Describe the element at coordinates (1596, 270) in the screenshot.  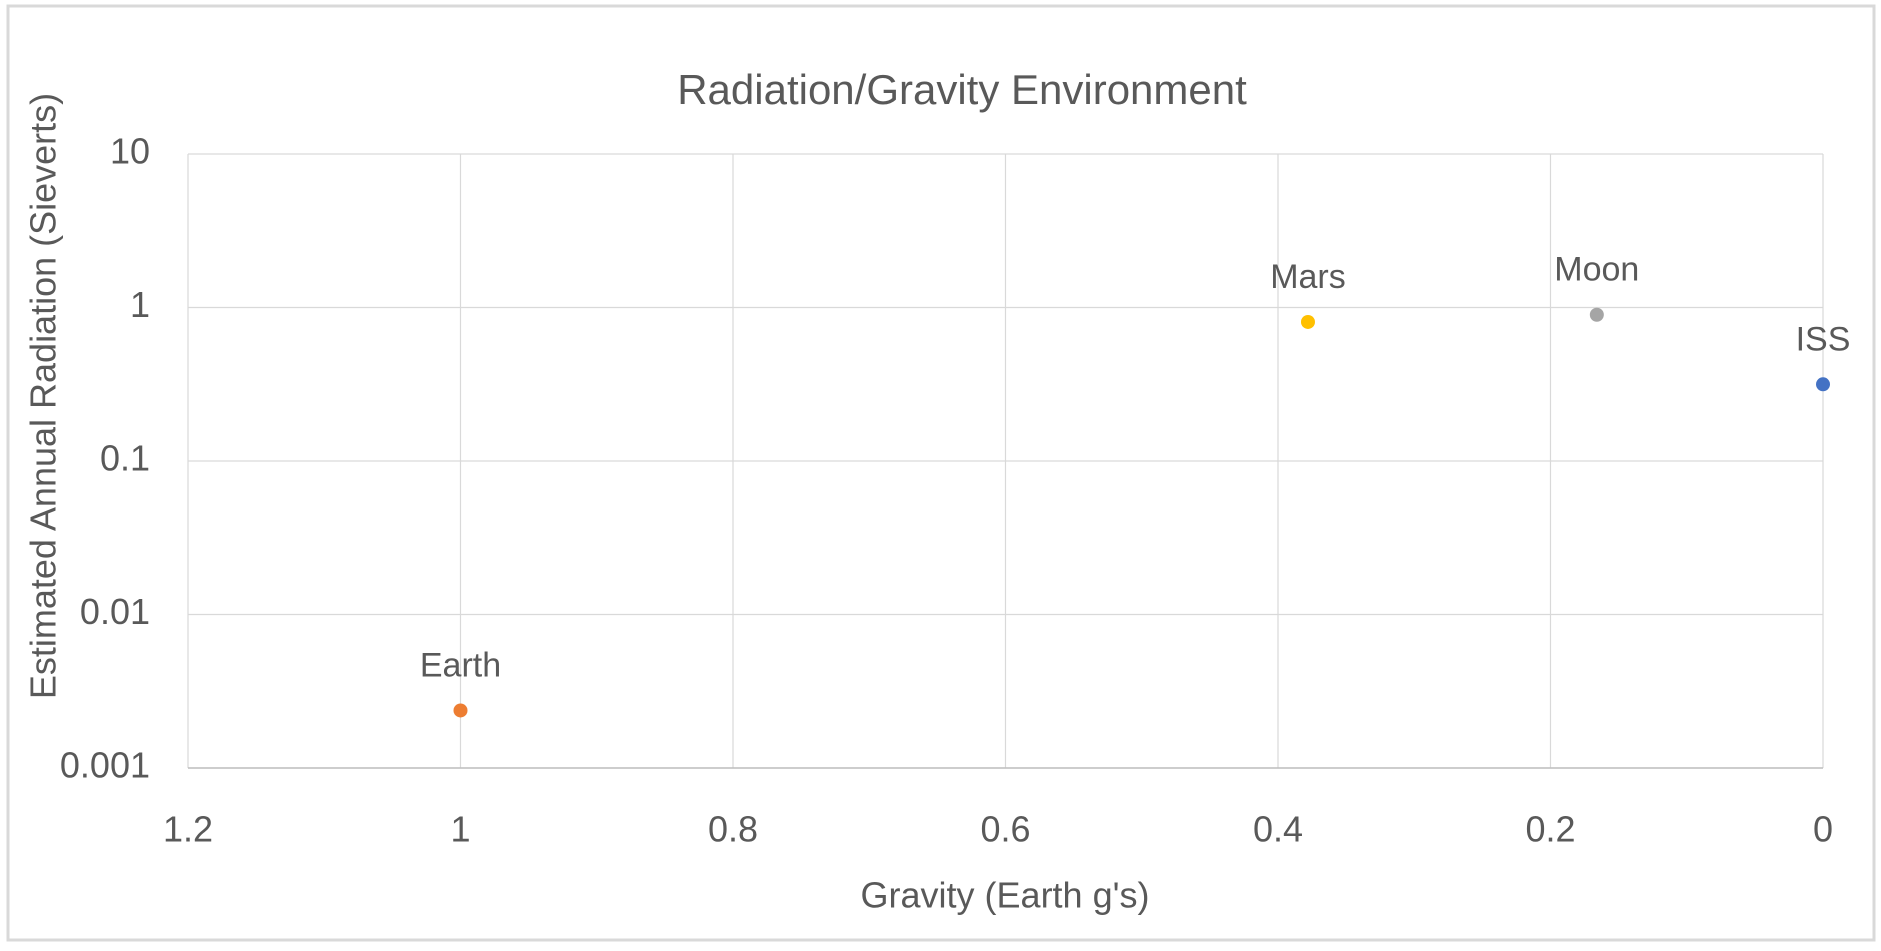
I see `data-label: Moon` at that location.